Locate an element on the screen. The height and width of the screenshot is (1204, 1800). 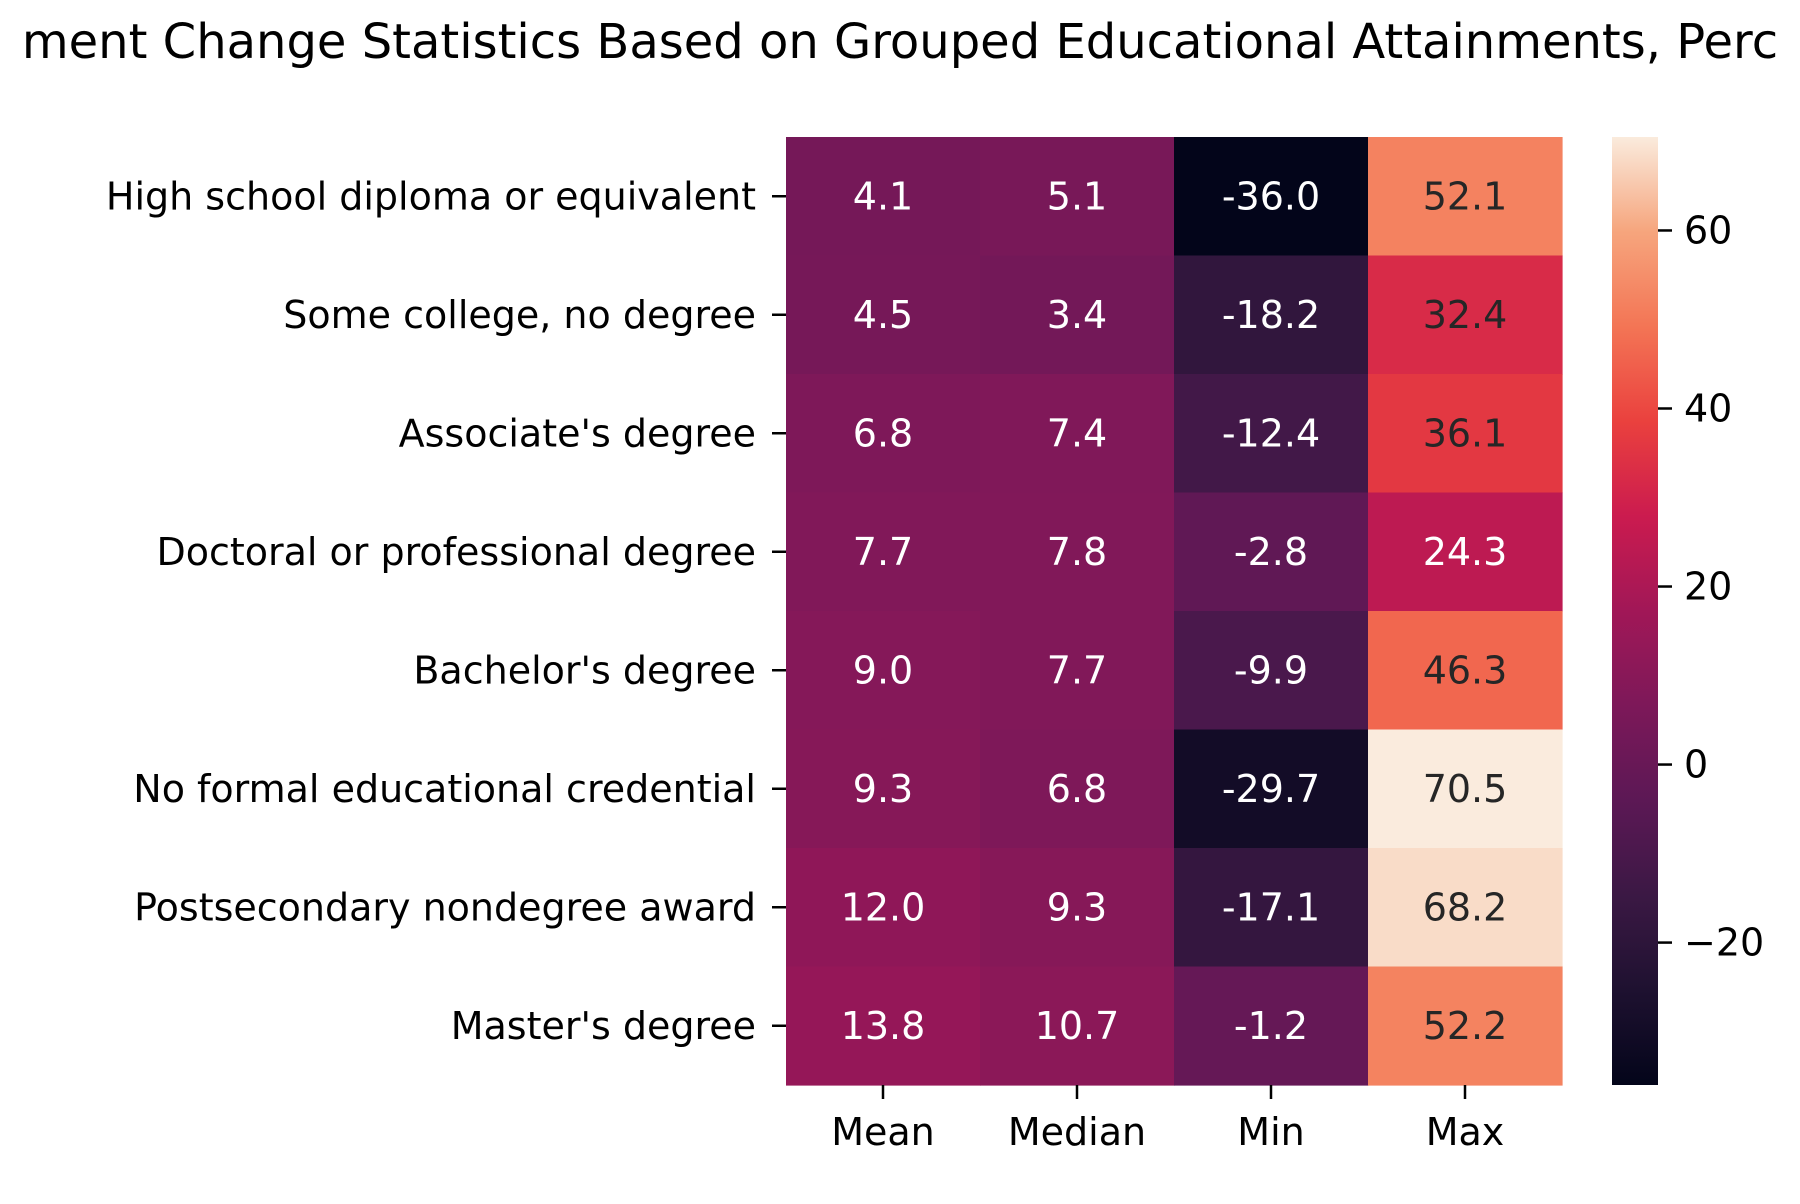
cell-value-label: 4.1 is located at coordinates (883, 196).